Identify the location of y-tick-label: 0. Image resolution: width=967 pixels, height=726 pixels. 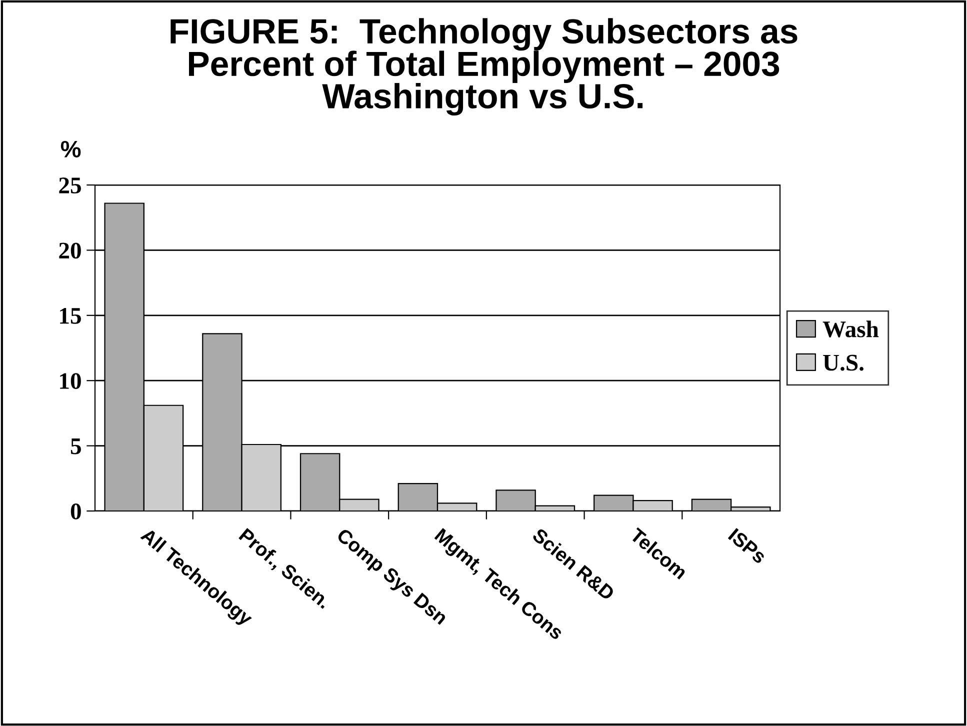
(75, 511).